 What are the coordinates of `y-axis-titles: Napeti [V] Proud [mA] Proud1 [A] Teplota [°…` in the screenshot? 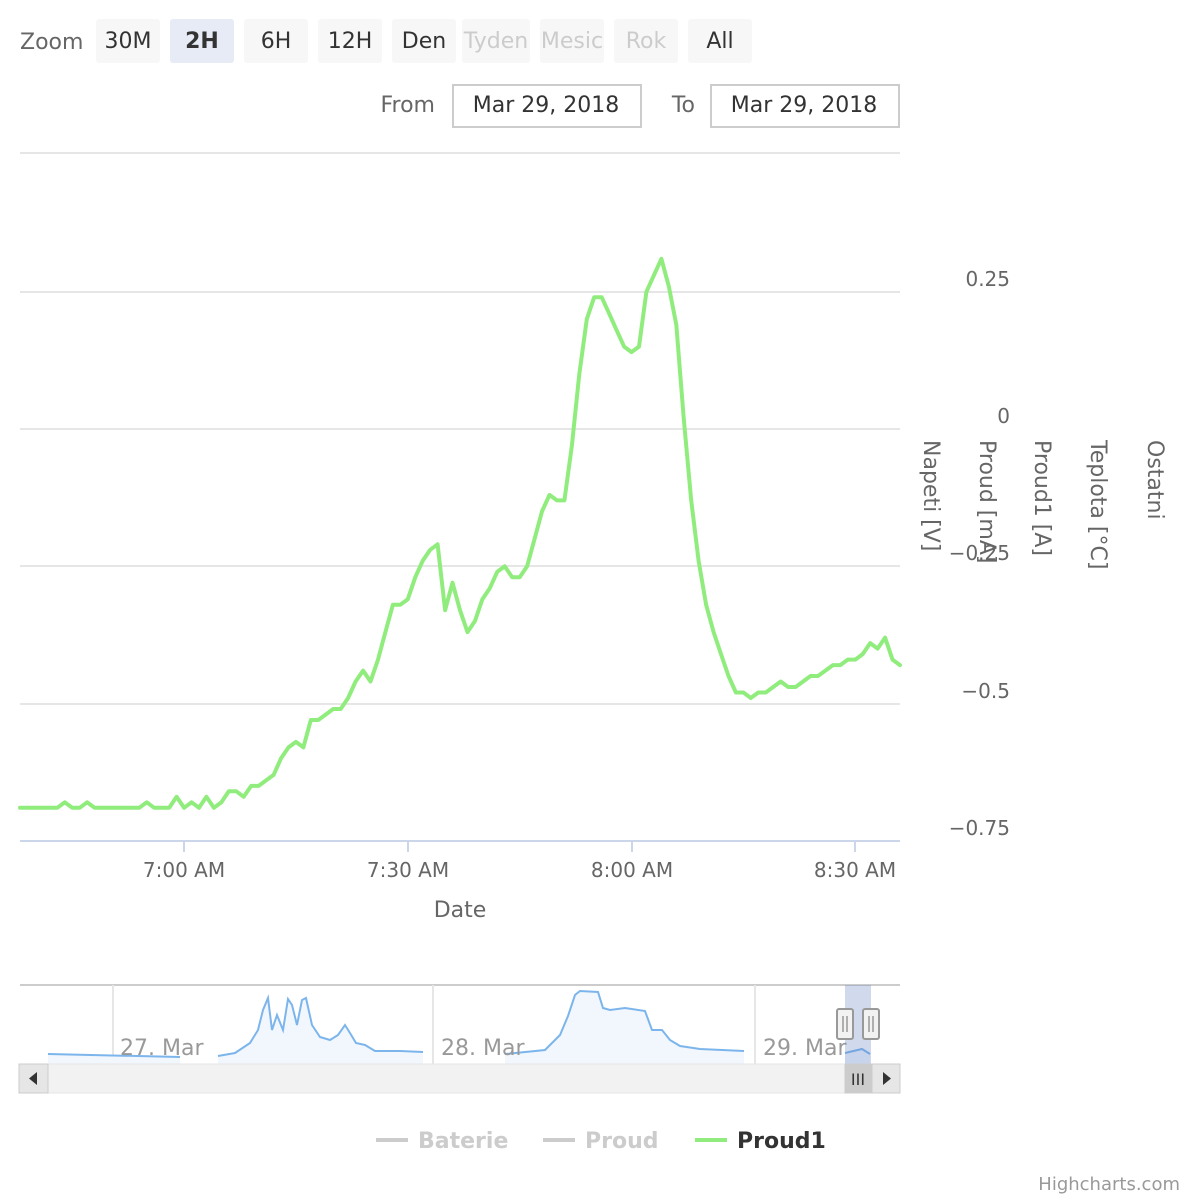 It's located at (1042, 504).